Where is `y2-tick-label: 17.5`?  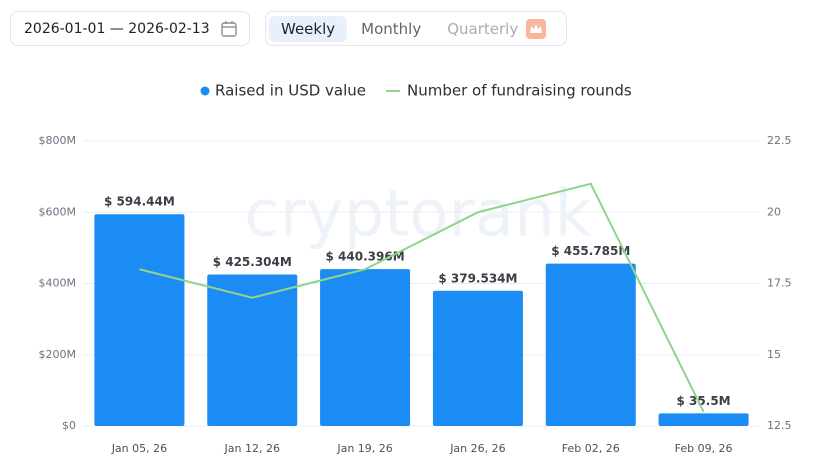 y2-tick-label: 17.5 is located at coordinates (779, 283).